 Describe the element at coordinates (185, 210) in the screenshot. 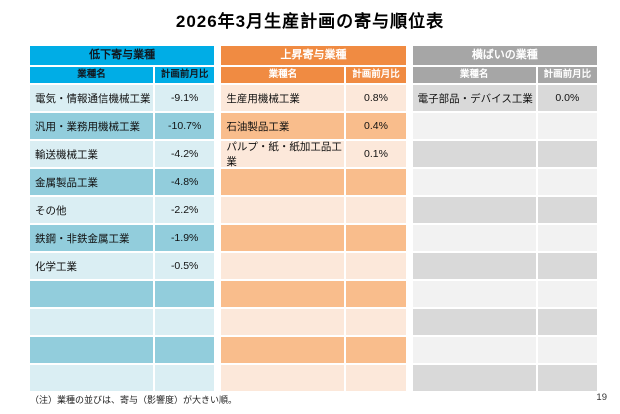

I see `value-cell: -2.2%` at that location.